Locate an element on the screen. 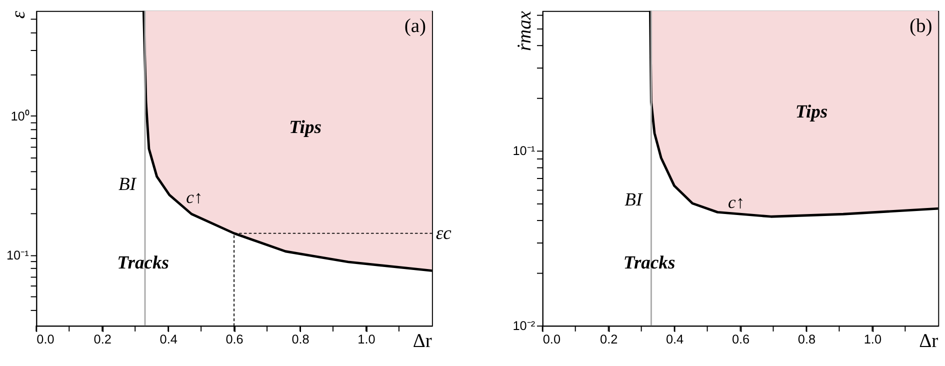 This screenshot has width=945, height=366. annotation: (a) is located at coordinates (415, 27).